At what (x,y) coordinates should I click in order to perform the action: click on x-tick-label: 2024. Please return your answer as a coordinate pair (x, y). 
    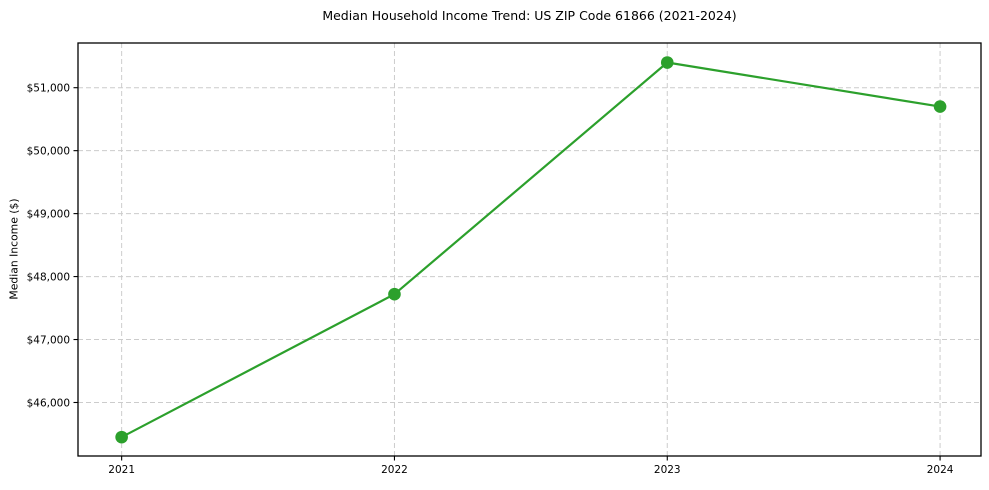
    Looking at the image, I should click on (940, 470).